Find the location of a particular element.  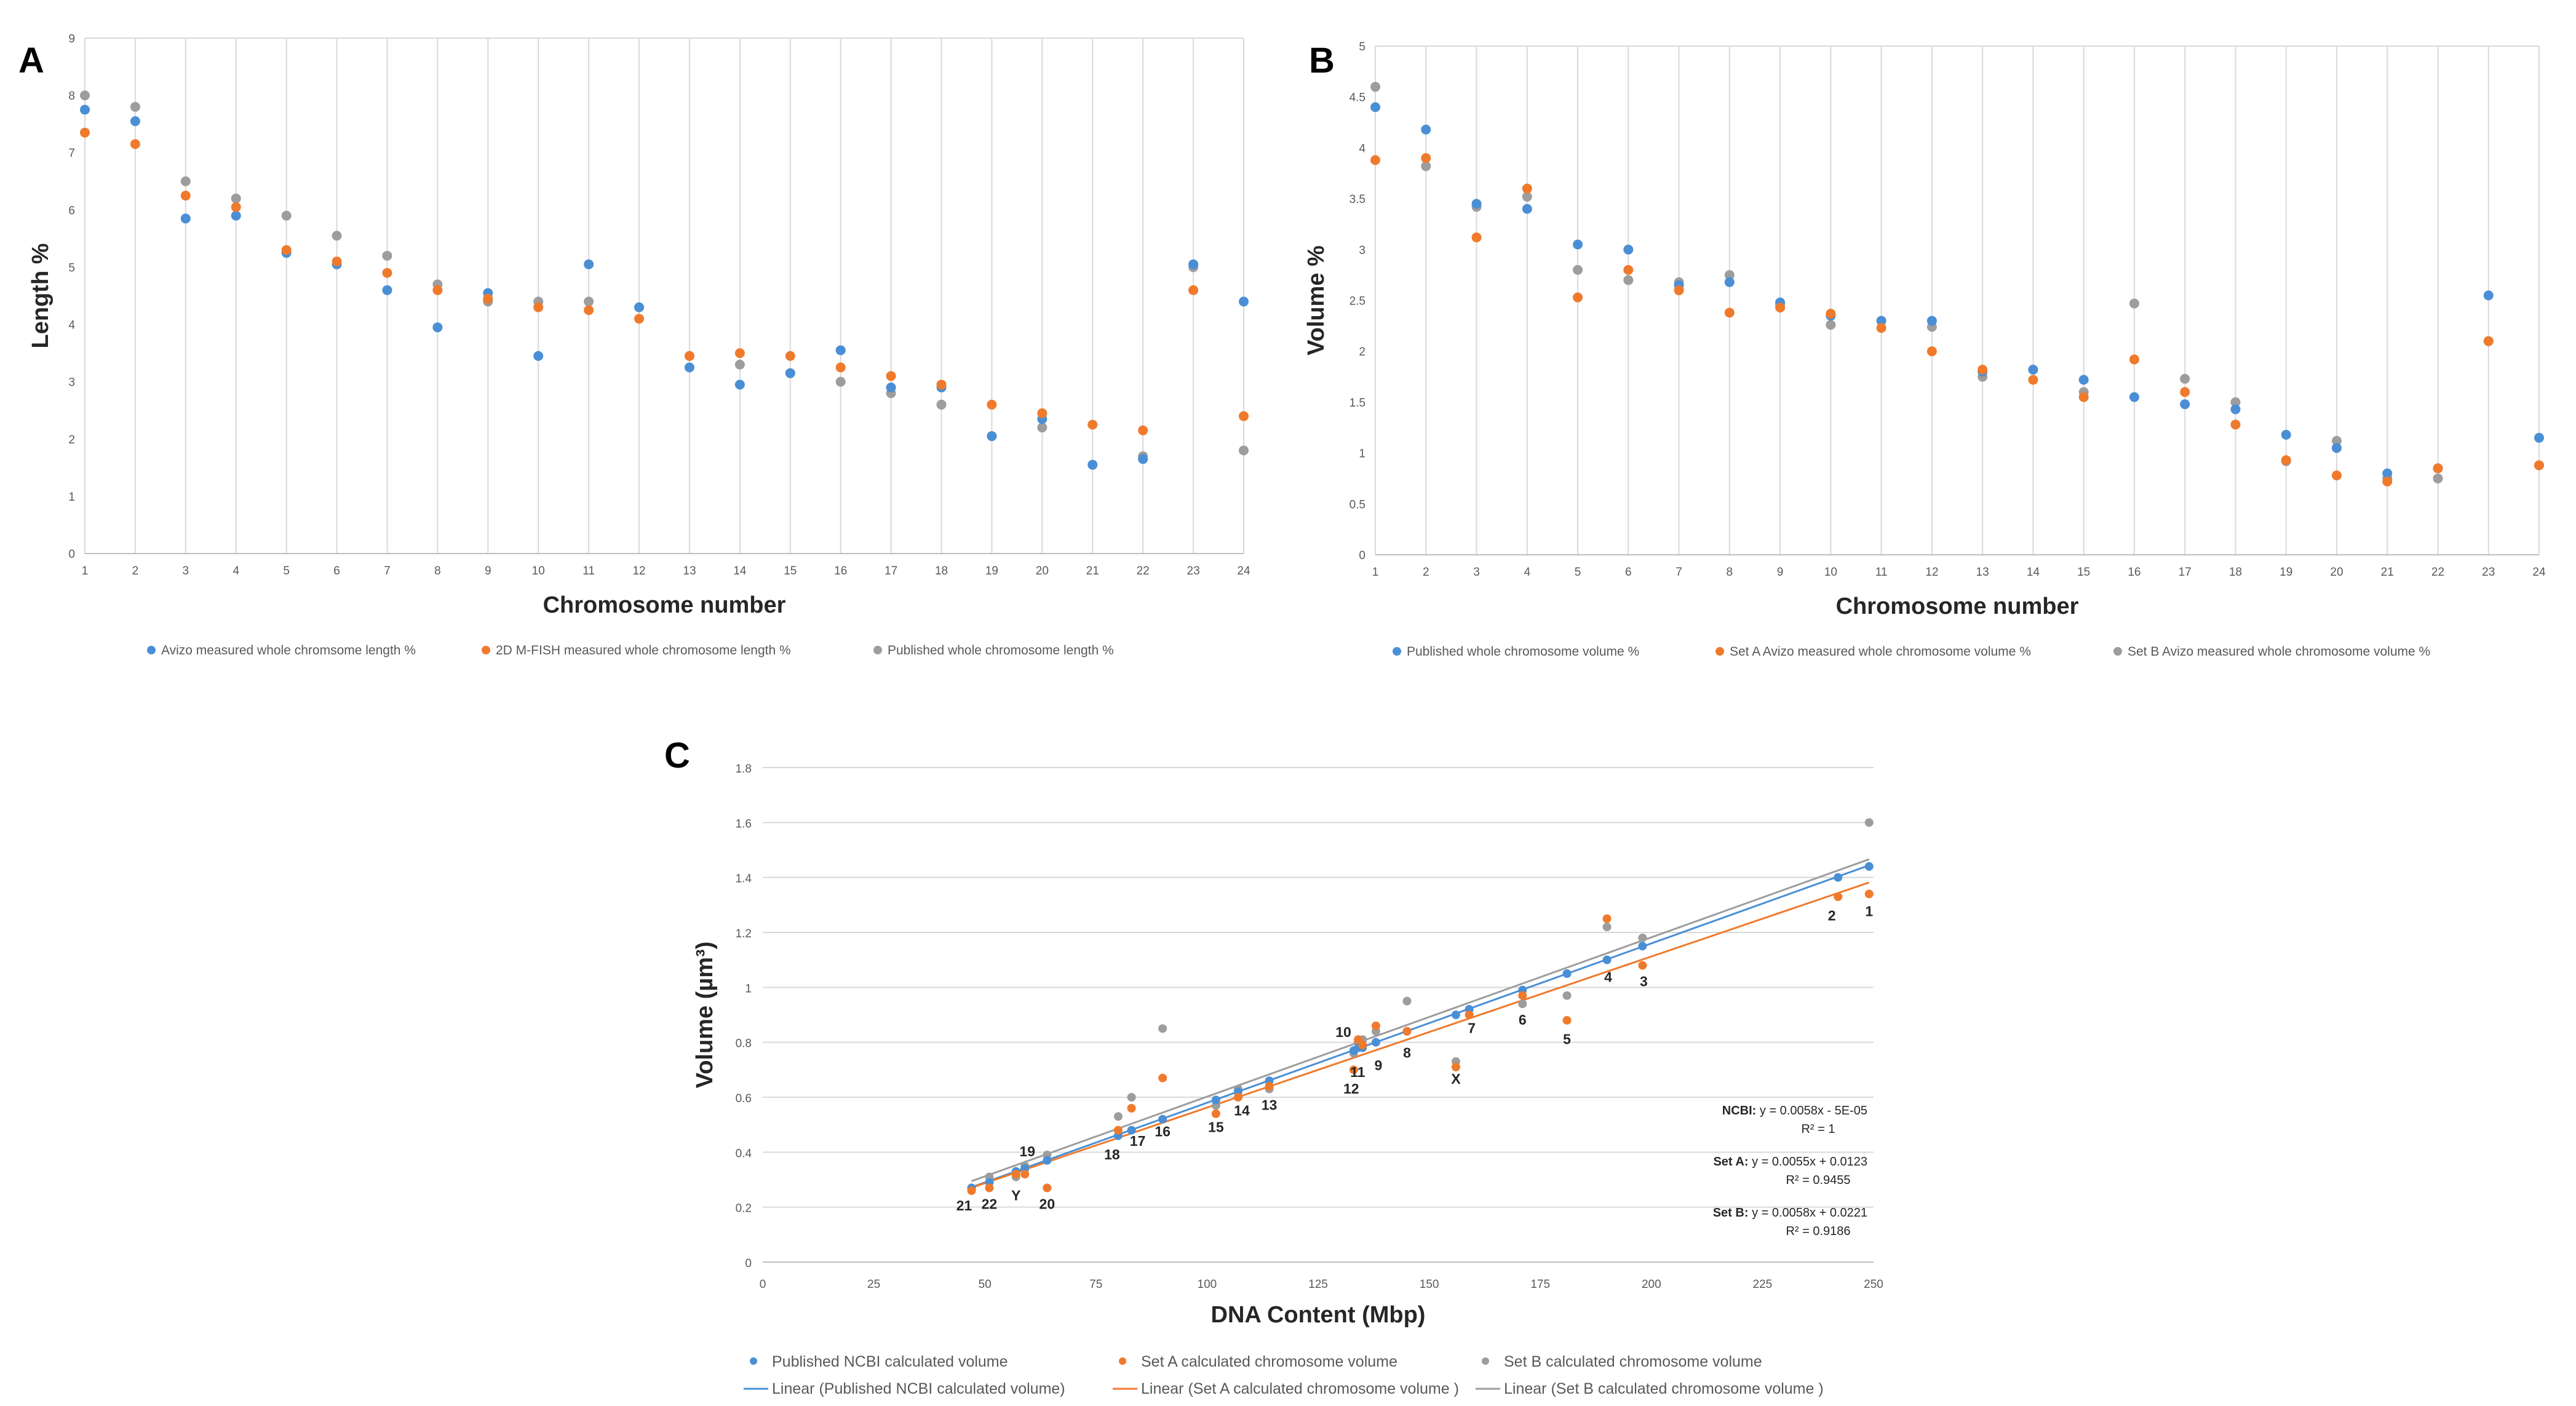

x-tick-label: 12 is located at coordinates (1931, 572).